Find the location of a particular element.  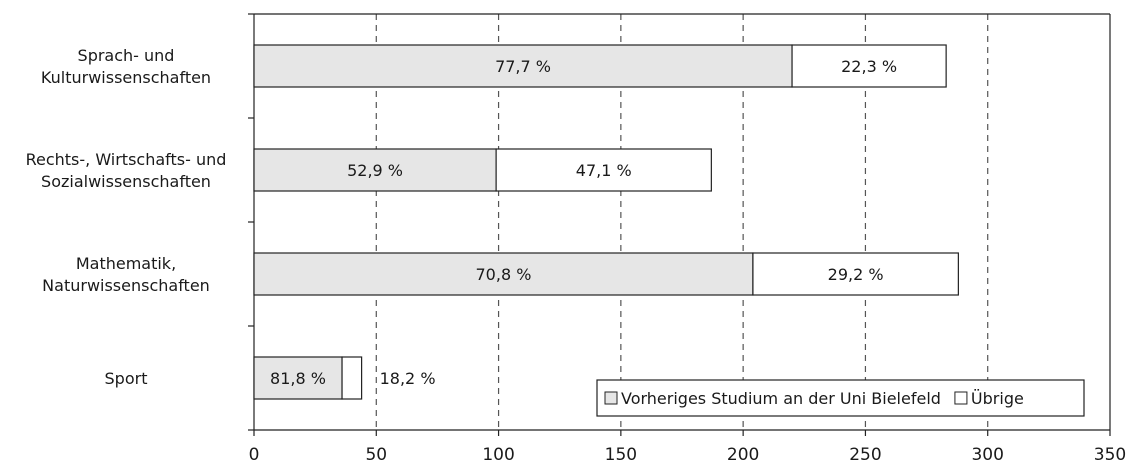

bar-value-label: 29,2 % is located at coordinates (856, 274).